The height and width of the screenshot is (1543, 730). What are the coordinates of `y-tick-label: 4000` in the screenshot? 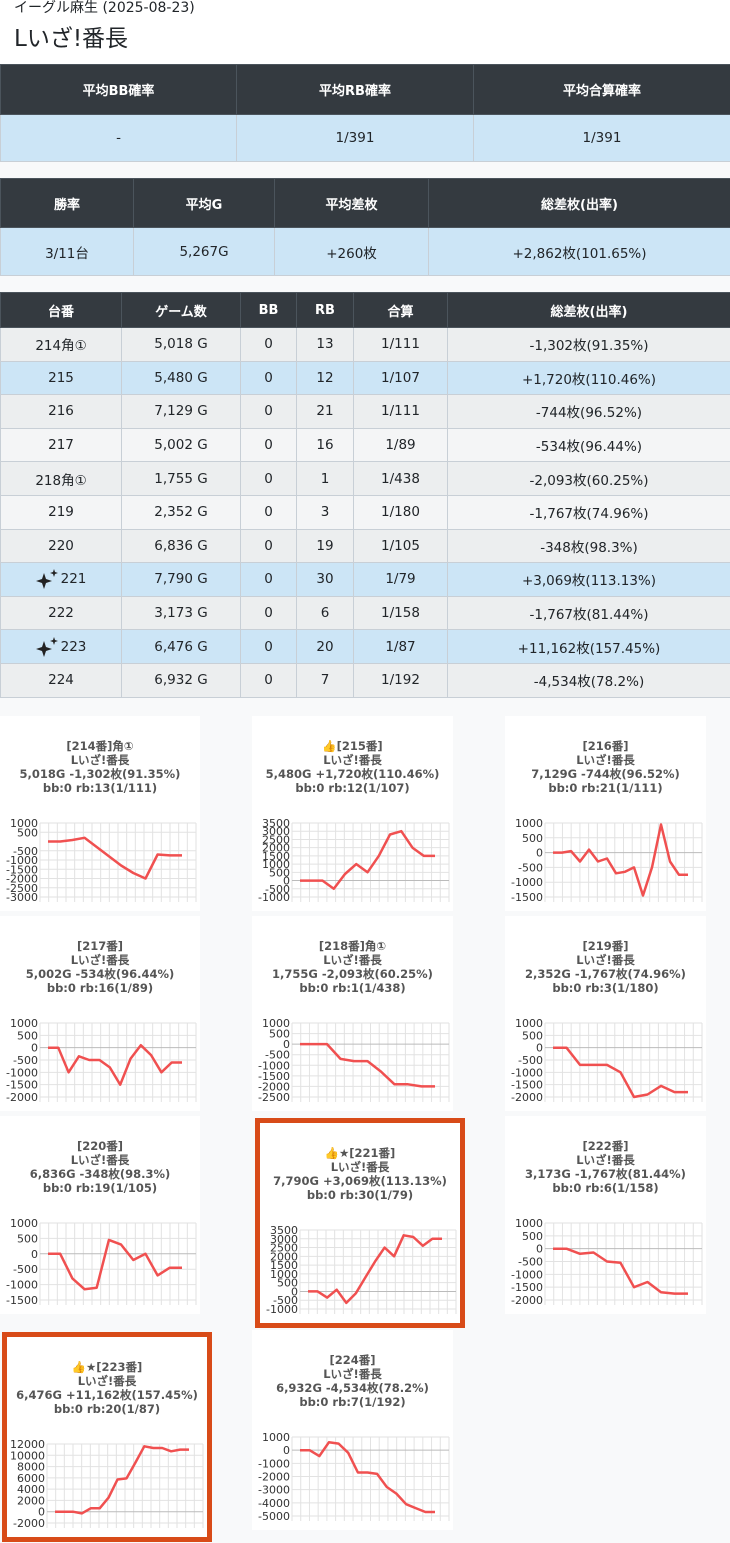 It's located at (31, 1489).